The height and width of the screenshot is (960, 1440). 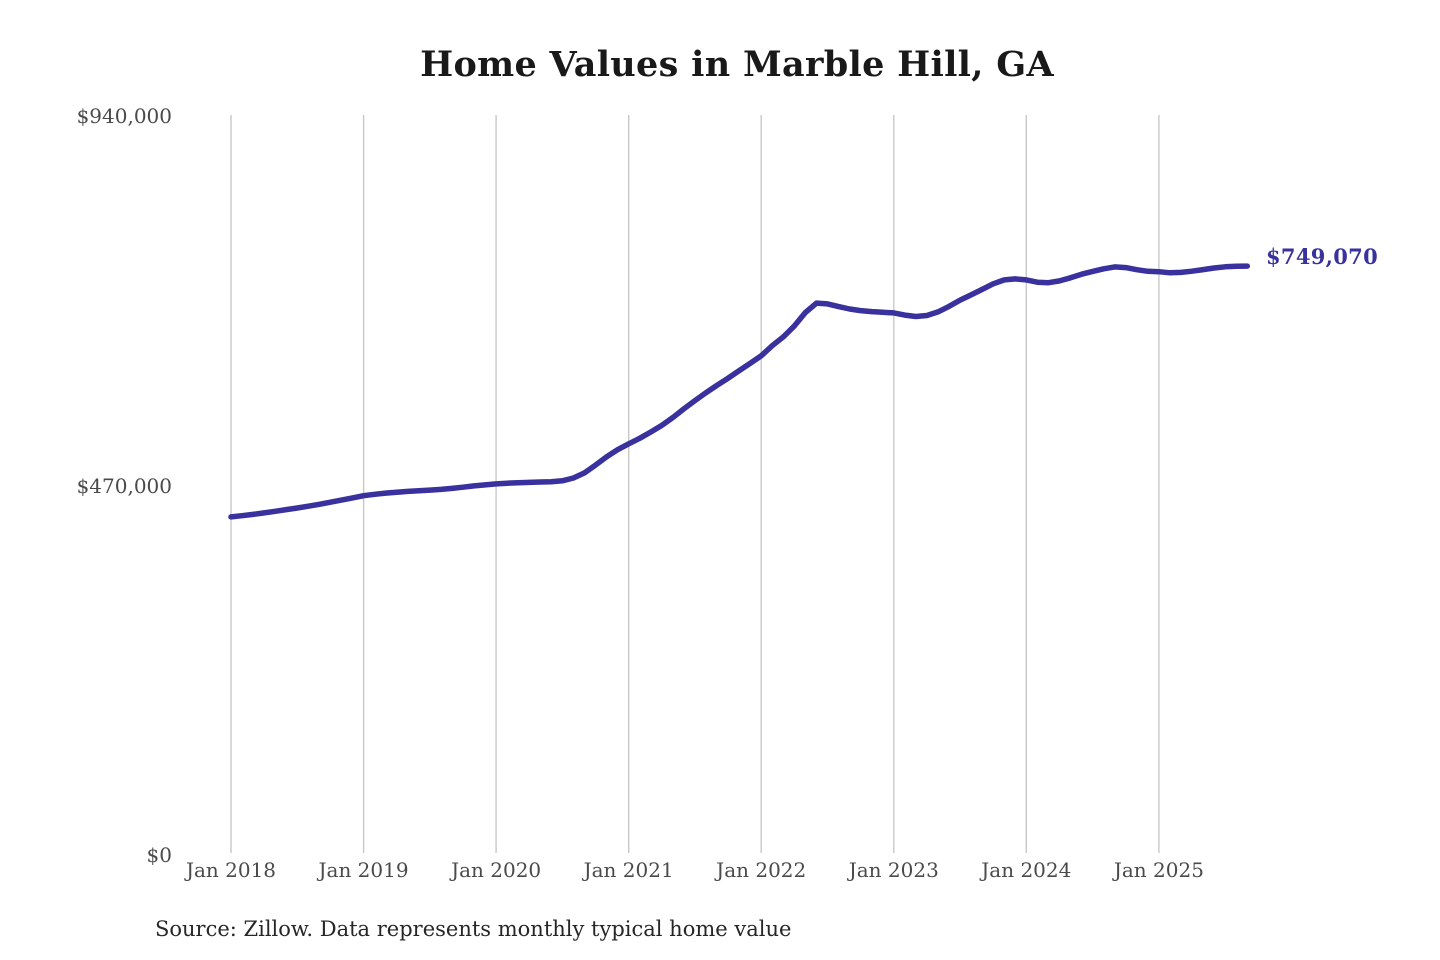 What do you see at coordinates (737, 64) in the screenshot?
I see `chart-title: Home Values in Marble Hill, GA` at bounding box center [737, 64].